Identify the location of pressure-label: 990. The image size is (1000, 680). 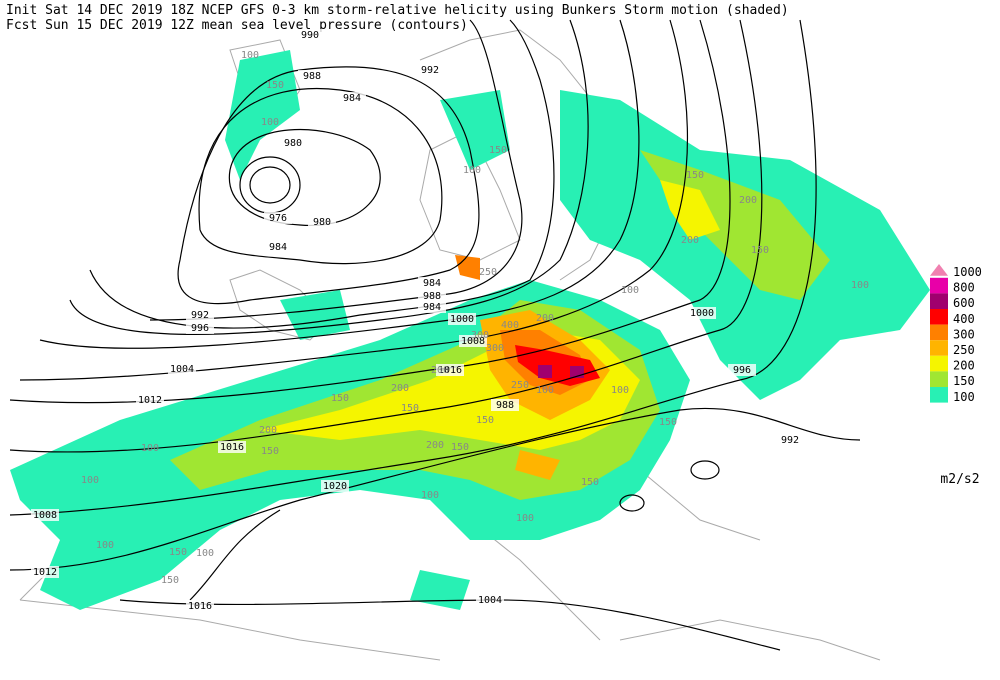
(310, 35).